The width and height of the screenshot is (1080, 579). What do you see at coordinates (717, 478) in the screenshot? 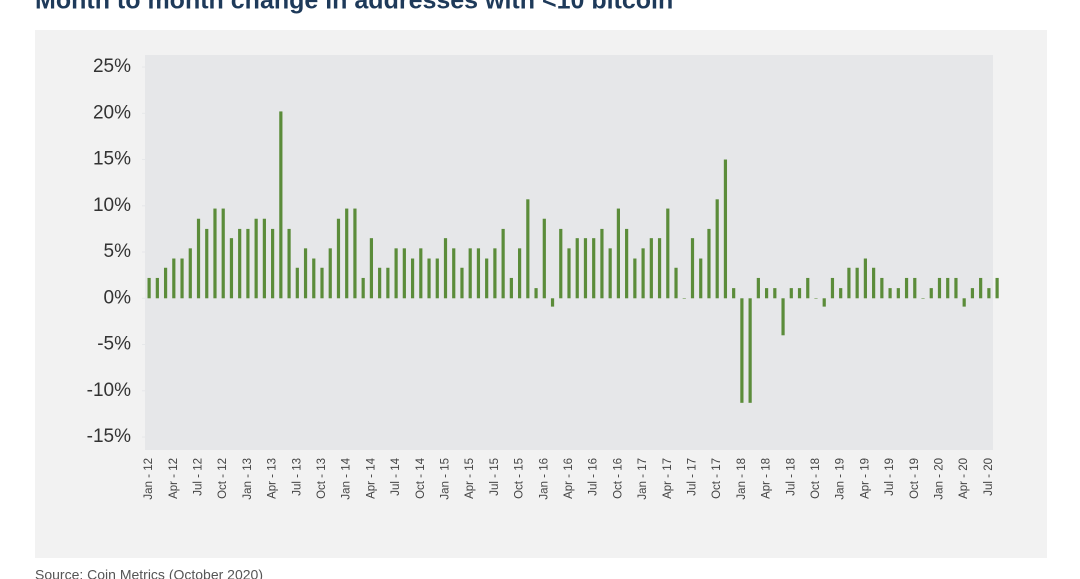
I see `x-tick-label: Oct - 17` at bounding box center [717, 478].